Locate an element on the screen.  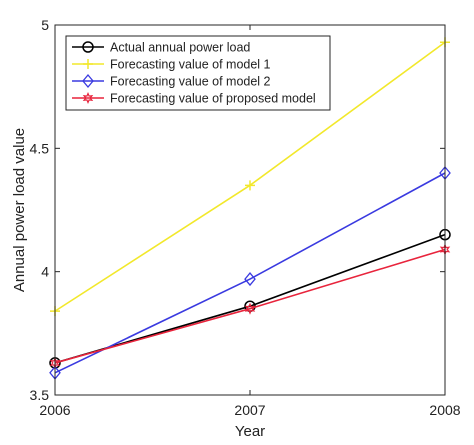
y-tick-label: 3.5 is located at coordinates (40, 395).